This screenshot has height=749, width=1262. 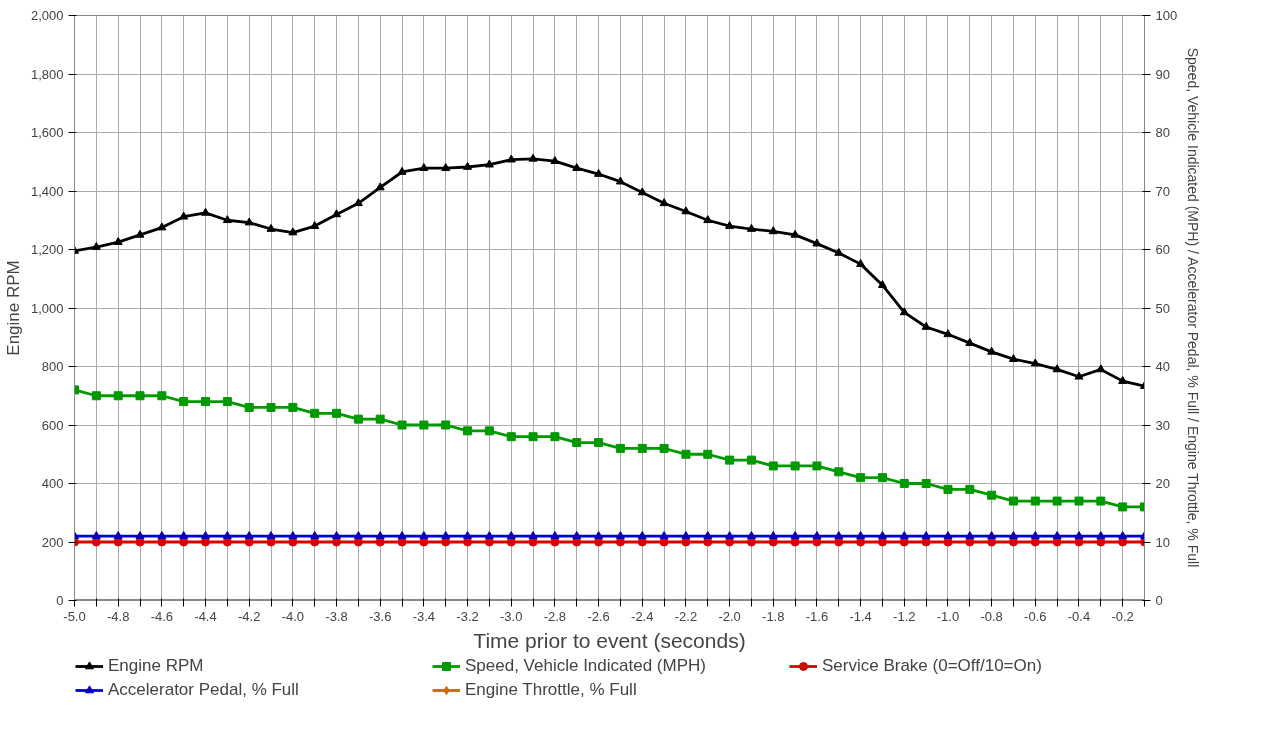 What do you see at coordinates (52, 425) in the screenshot?
I see `y-tick-label: 600` at bounding box center [52, 425].